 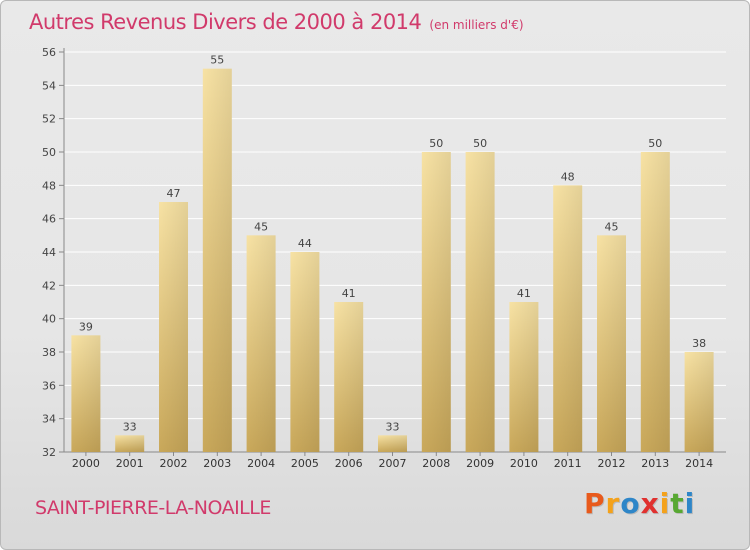 I want to click on x-tick-label: 2008, so click(x=436, y=463).